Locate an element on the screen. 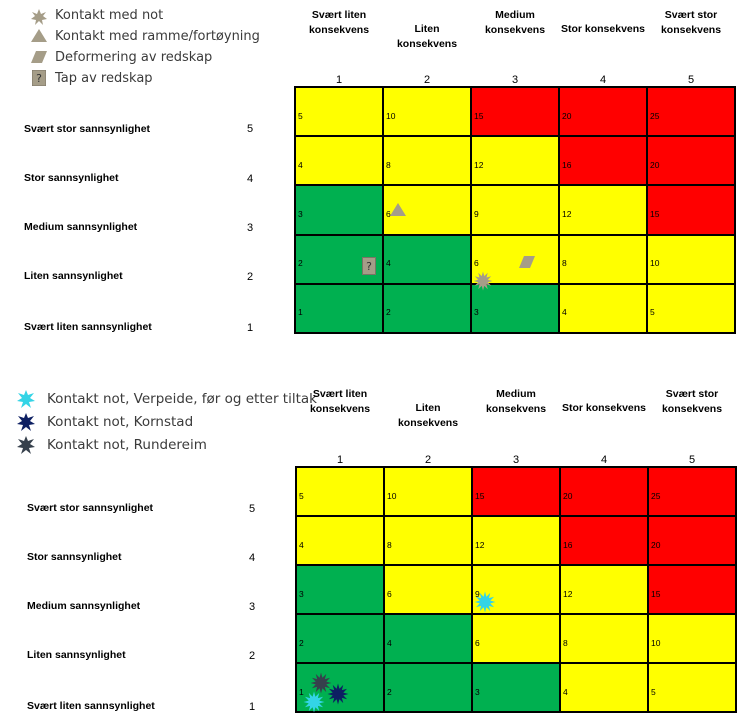  consequence-number: 4 is located at coordinates (604, 460).